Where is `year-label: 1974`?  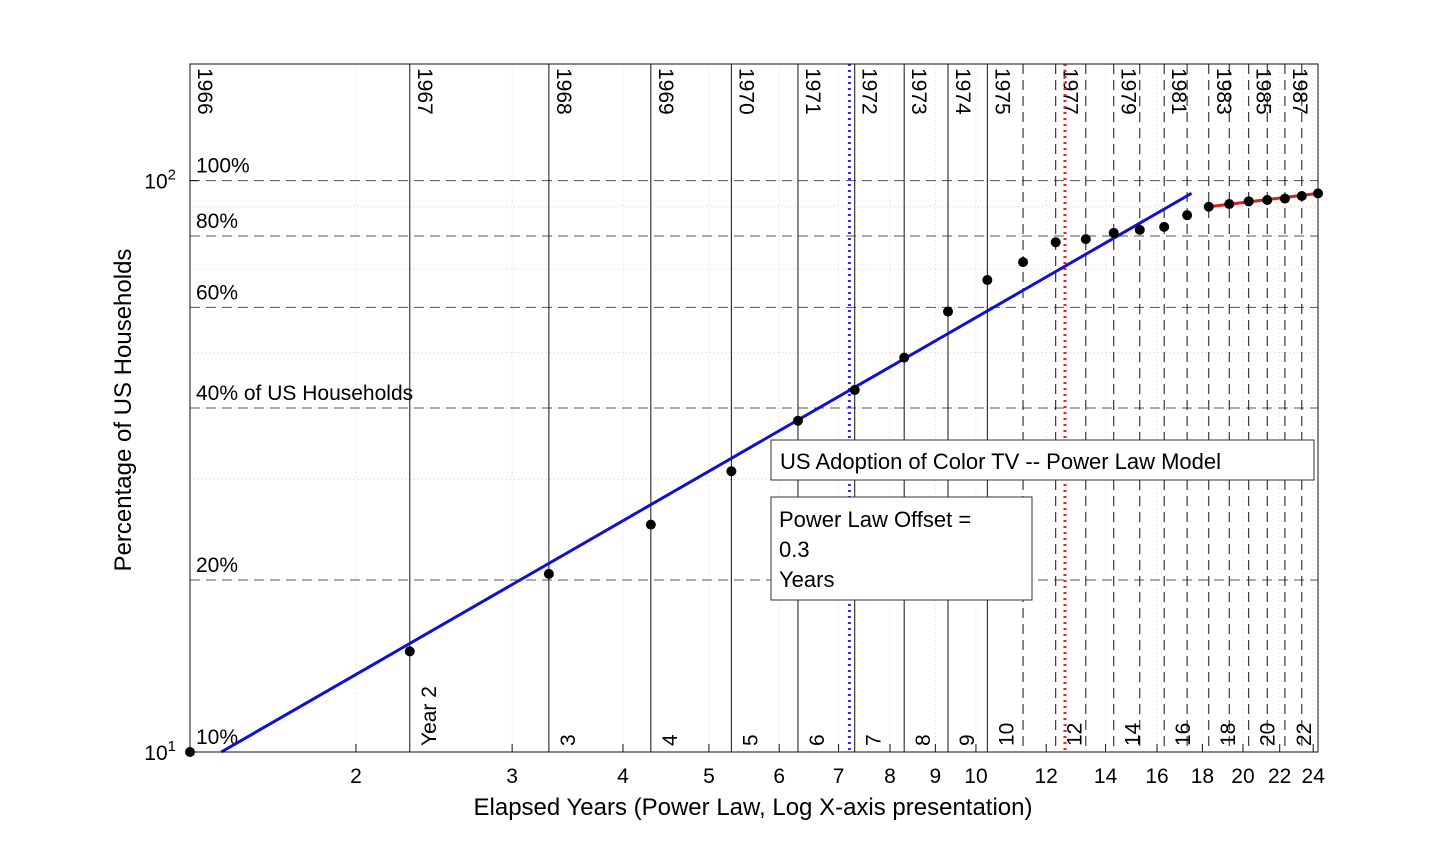 year-label: 1974 is located at coordinates (962, 91).